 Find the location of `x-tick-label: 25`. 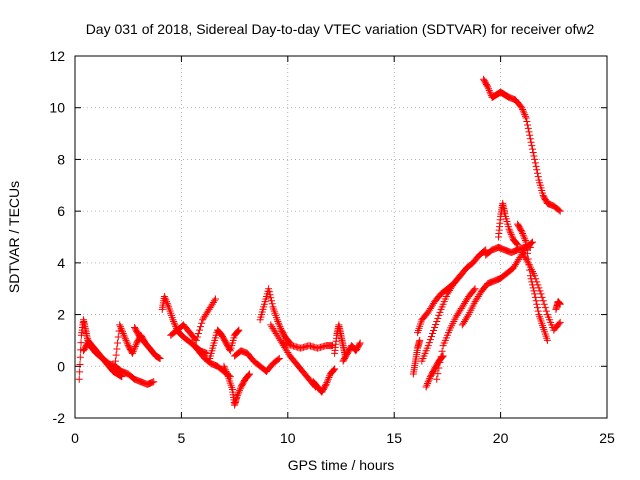

x-tick-label: 25 is located at coordinates (607, 438).